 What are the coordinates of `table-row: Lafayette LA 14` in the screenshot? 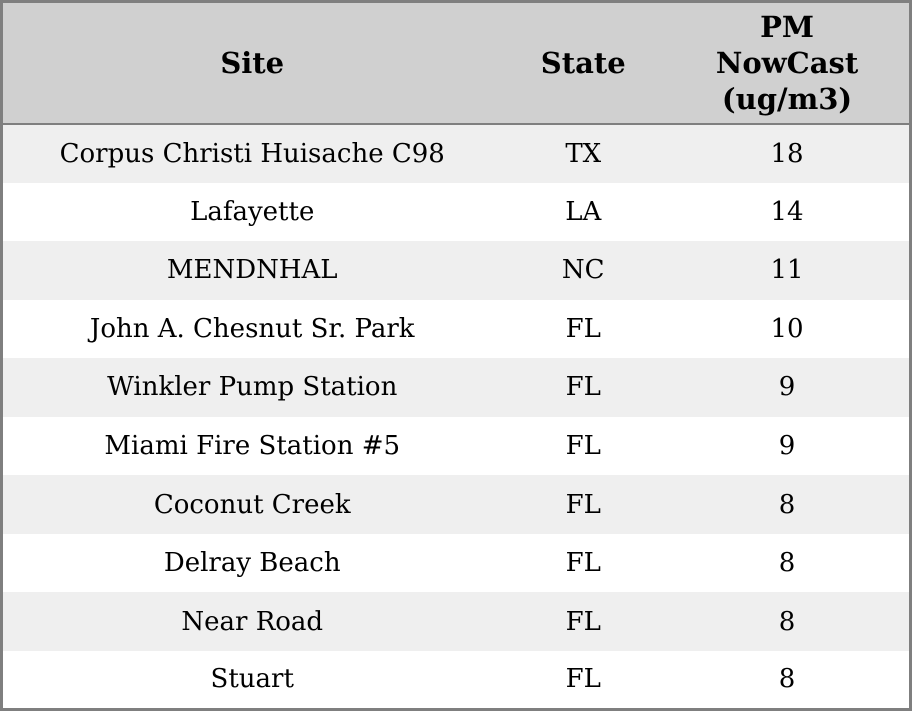 It's located at (456, 212).